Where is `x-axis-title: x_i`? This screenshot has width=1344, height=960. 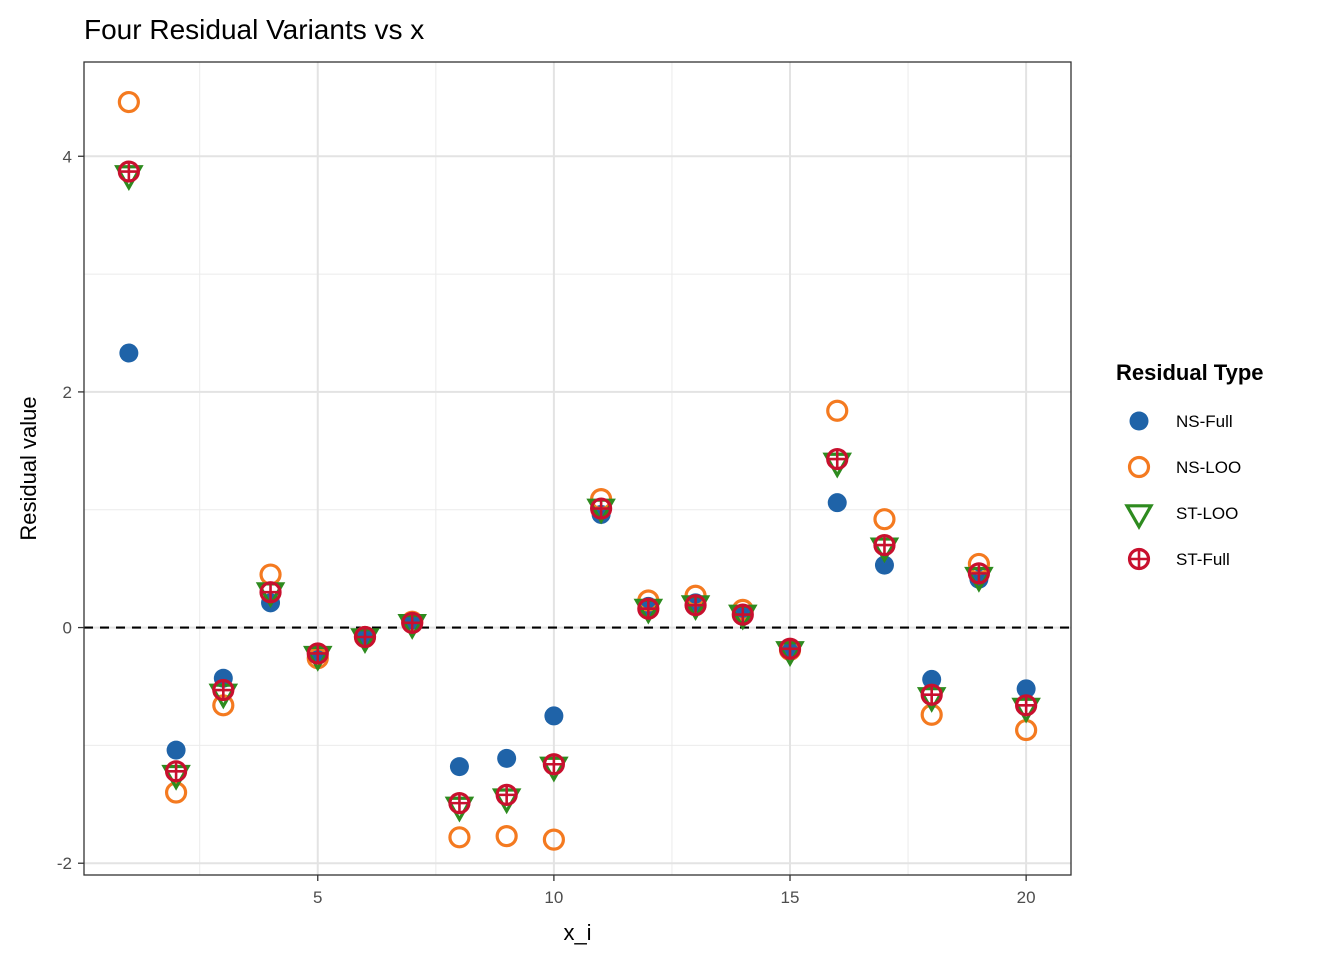 x-axis-title: x_i is located at coordinates (577, 932).